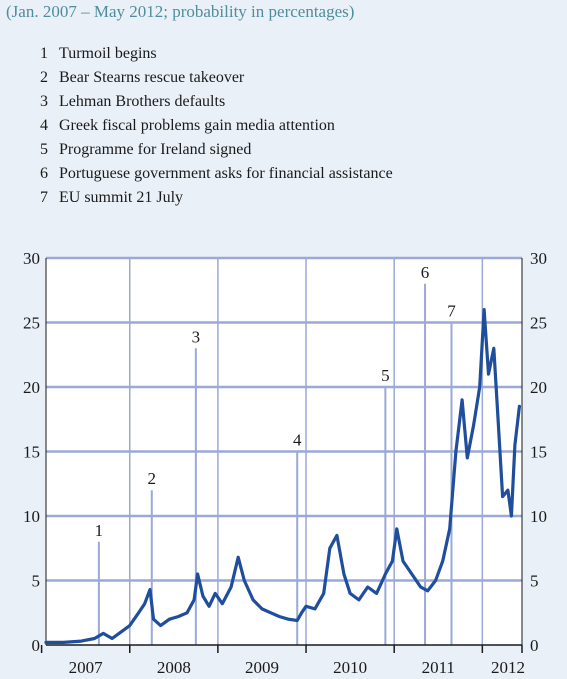 This screenshot has height=679, width=567. What do you see at coordinates (451, 311) in the screenshot?
I see `event-marker-label: 7` at bounding box center [451, 311].